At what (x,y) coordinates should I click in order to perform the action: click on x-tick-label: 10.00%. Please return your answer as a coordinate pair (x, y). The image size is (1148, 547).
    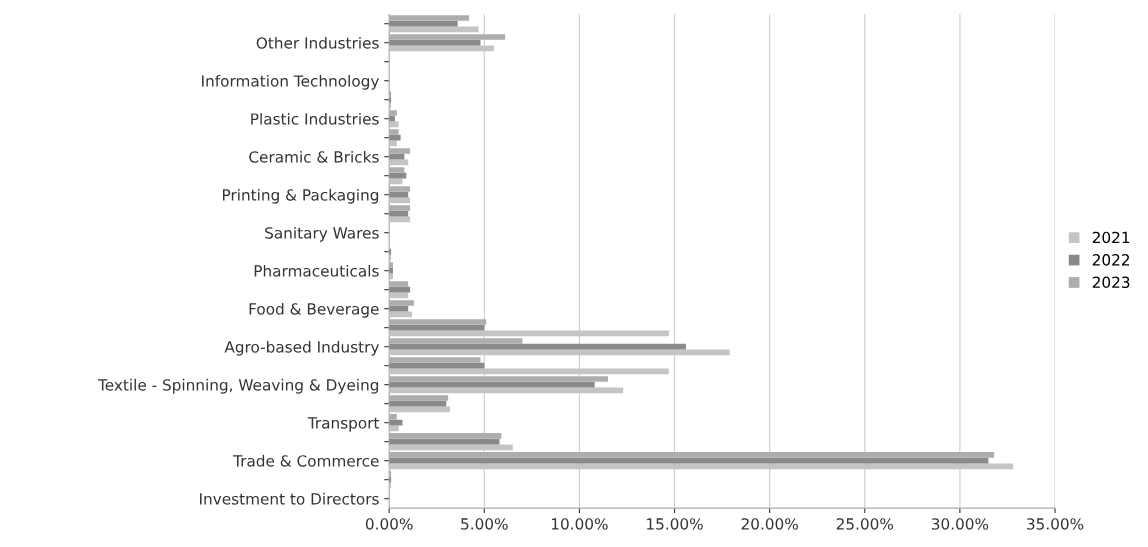
    Looking at the image, I should click on (579, 524).